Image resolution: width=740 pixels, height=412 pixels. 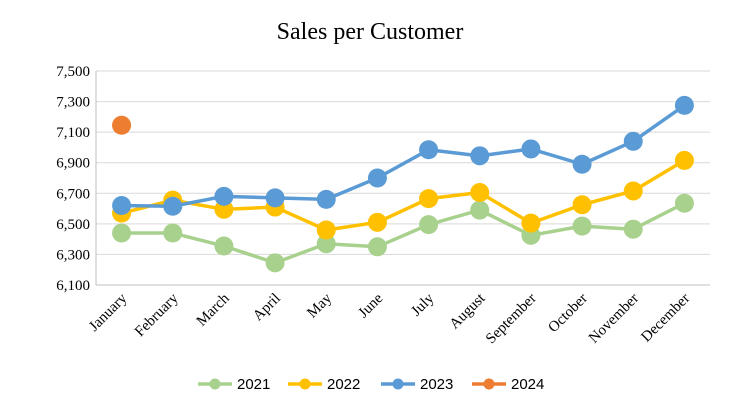 I want to click on y-tick-label: 7,500, so click(x=73, y=72).